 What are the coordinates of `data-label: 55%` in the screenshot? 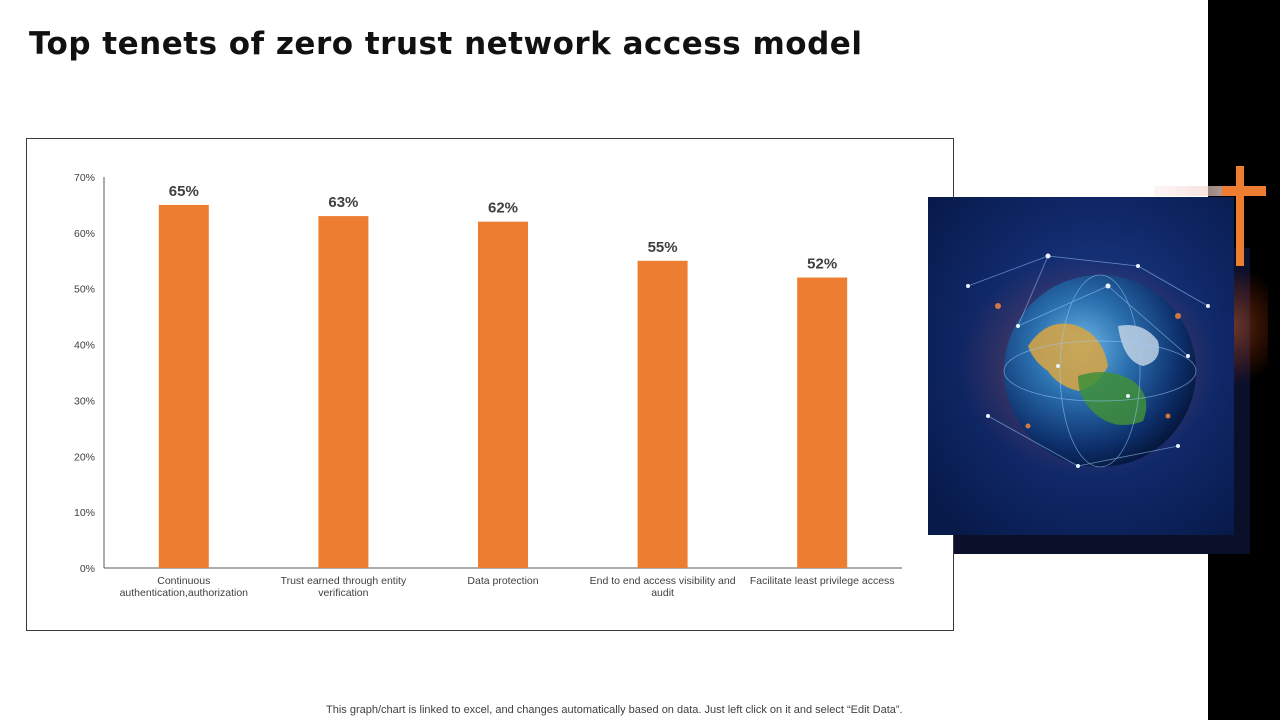 It's located at (663, 247).